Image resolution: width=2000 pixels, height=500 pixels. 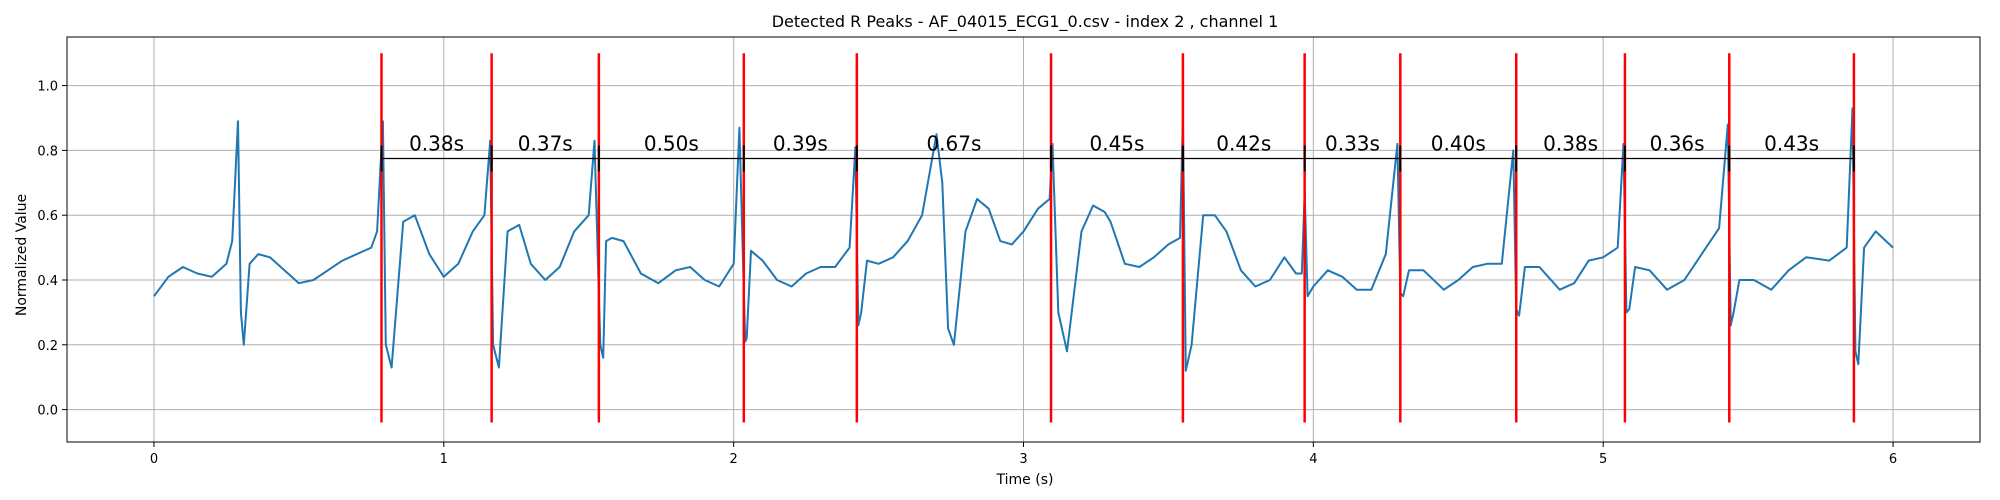 I want to click on rr-interval-label: 0.37s, so click(x=545, y=143).